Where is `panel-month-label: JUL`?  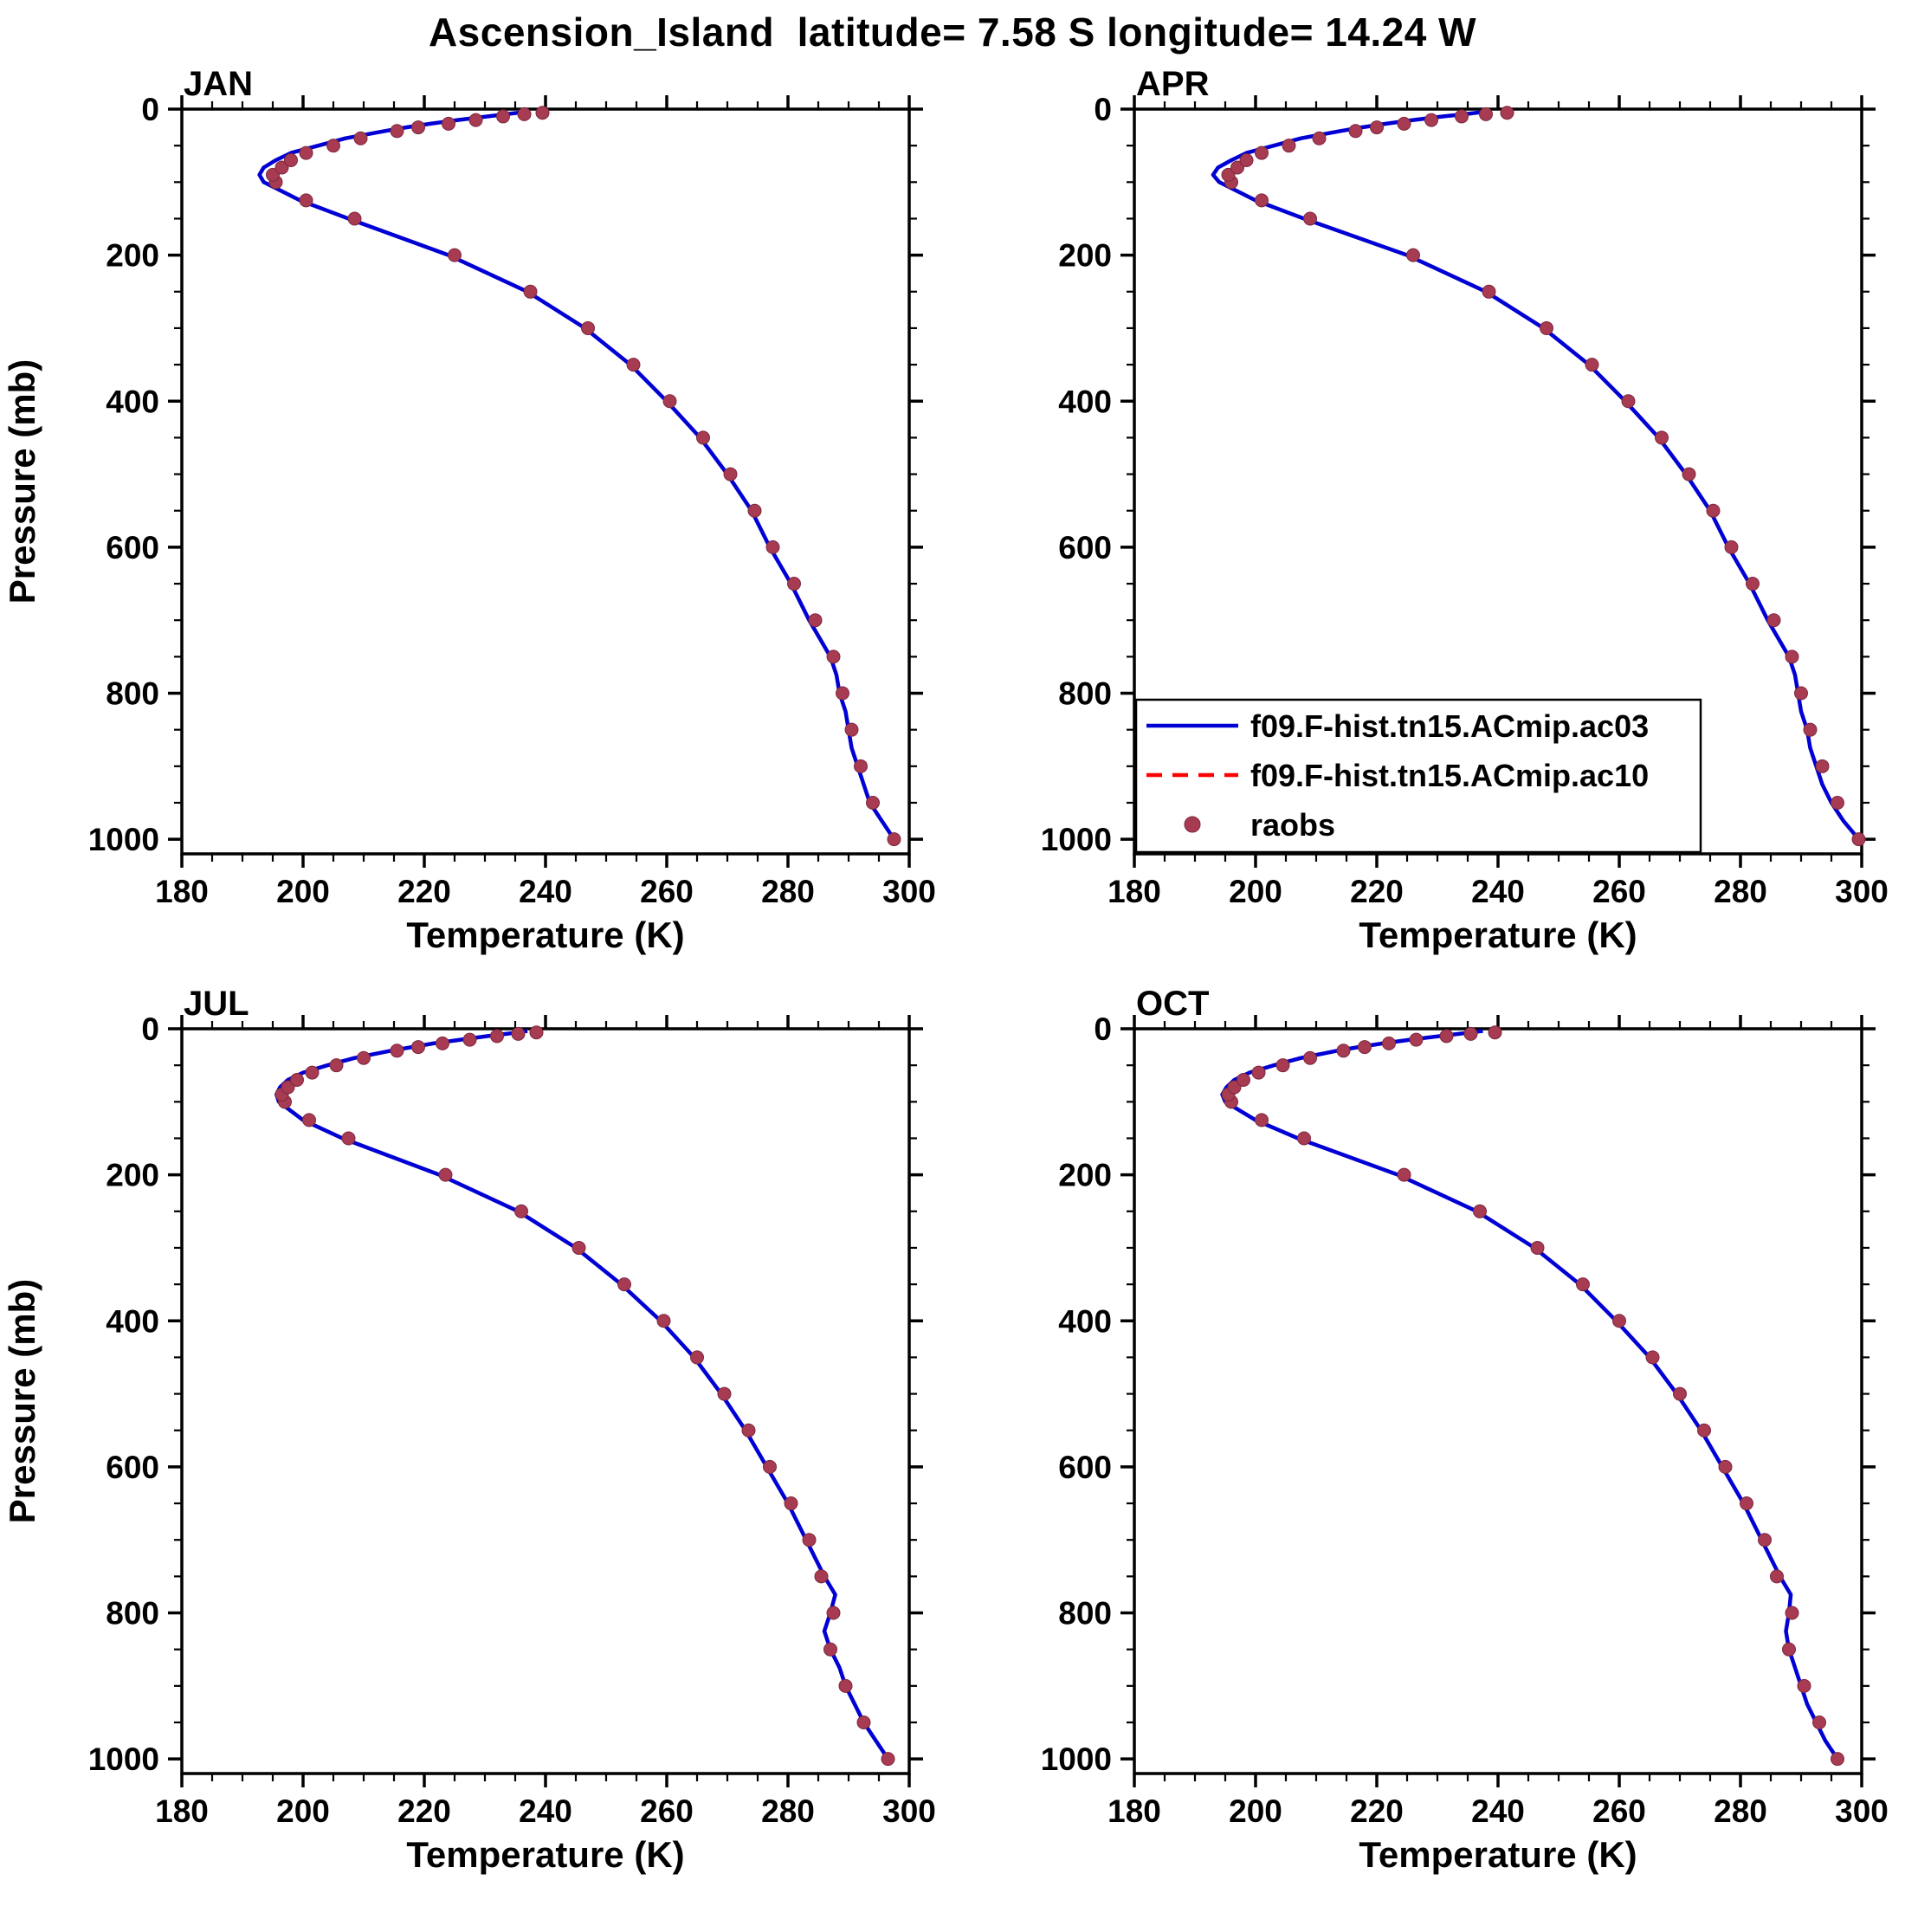 panel-month-label: JUL is located at coordinates (217, 1004).